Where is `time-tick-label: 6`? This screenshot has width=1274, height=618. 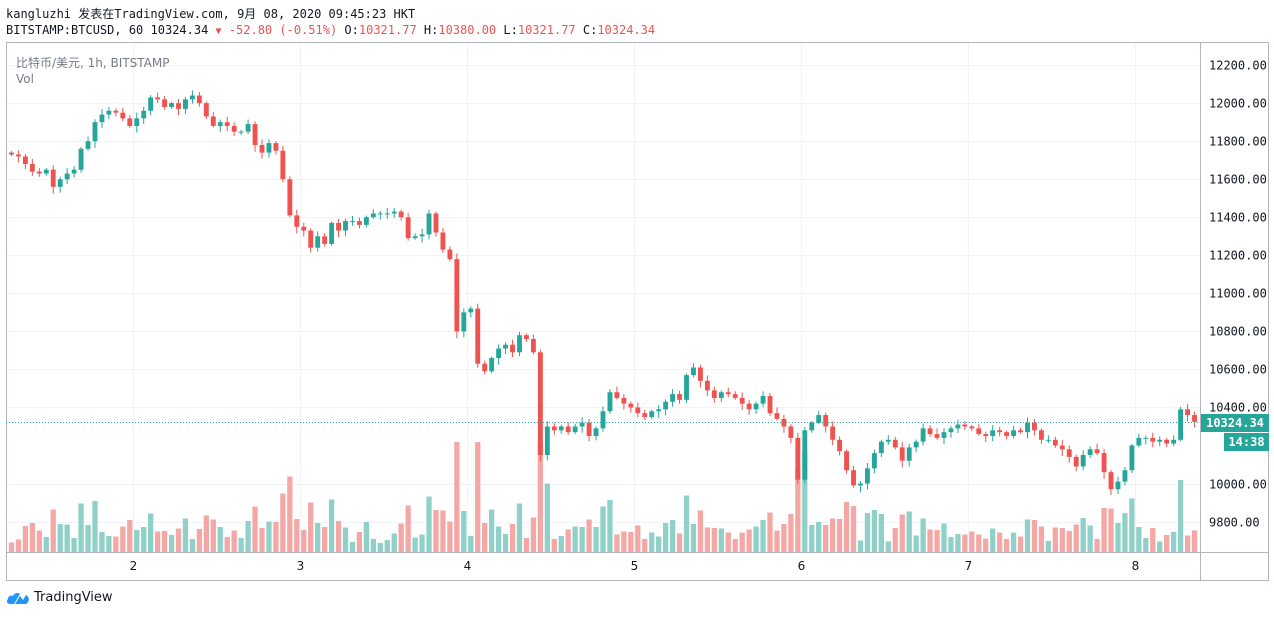
time-tick-label: 6 is located at coordinates (802, 566).